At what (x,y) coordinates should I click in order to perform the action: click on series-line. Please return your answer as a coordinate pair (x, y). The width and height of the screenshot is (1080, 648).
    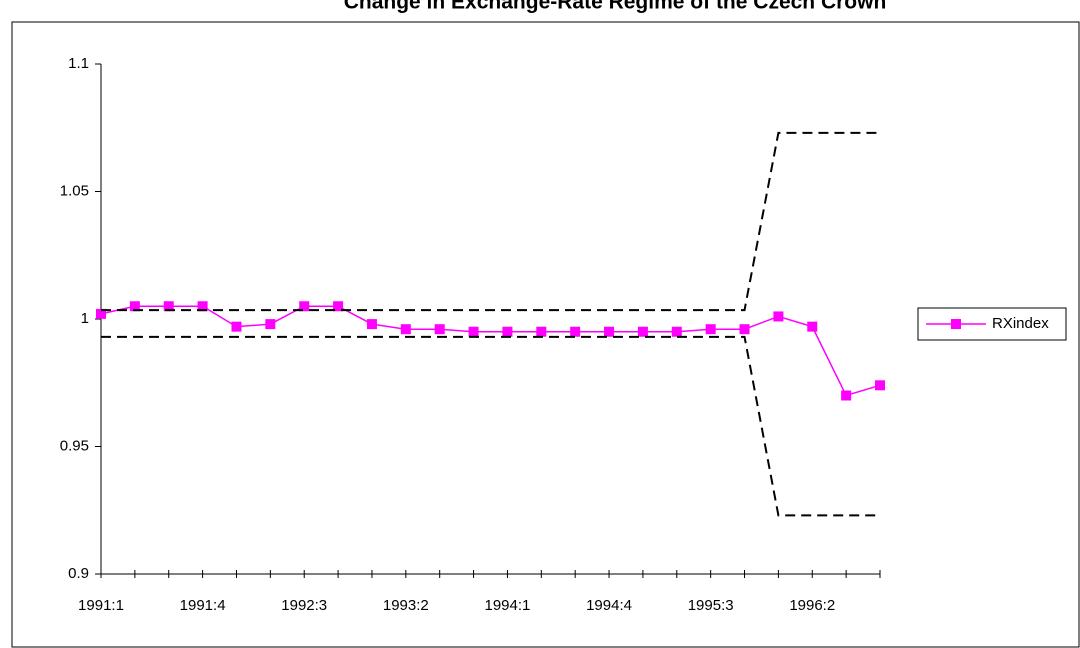
    Looking at the image, I should click on (490, 351).